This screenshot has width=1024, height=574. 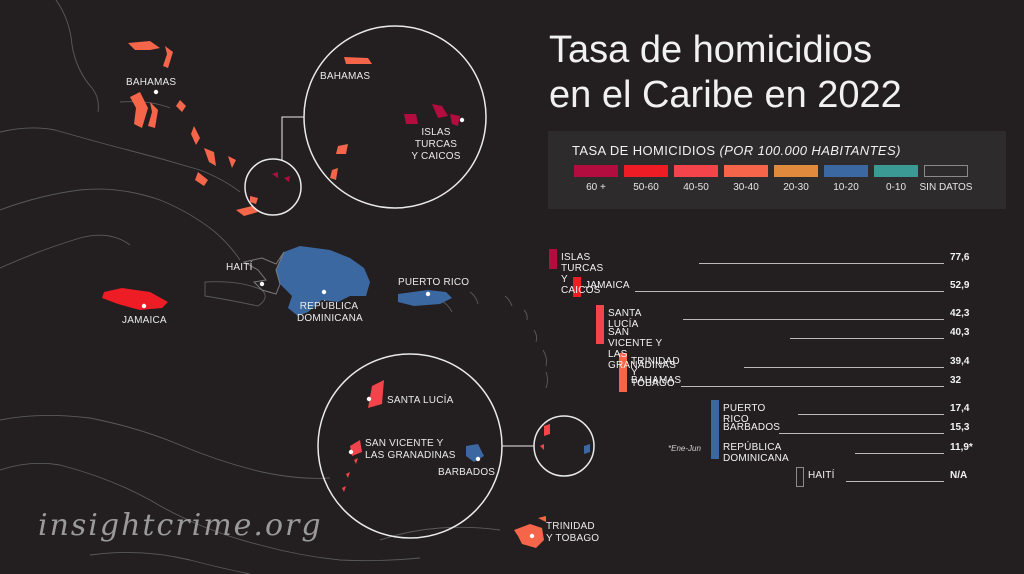 What do you see at coordinates (330, 318) in the screenshot?
I see `label-dr-line2: DOMINICANA` at bounding box center [330, 318].